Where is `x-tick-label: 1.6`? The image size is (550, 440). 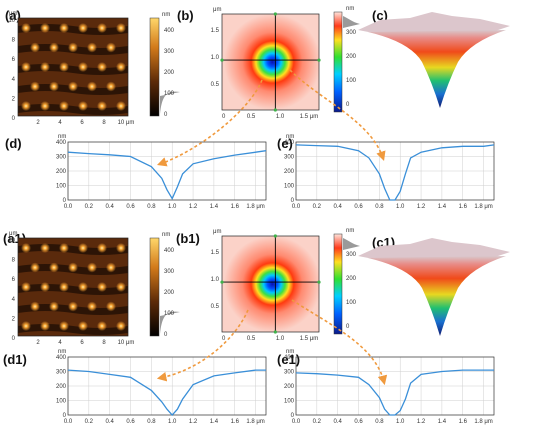
x-tick-label: 1.6 is located at coordinates (463, 207).